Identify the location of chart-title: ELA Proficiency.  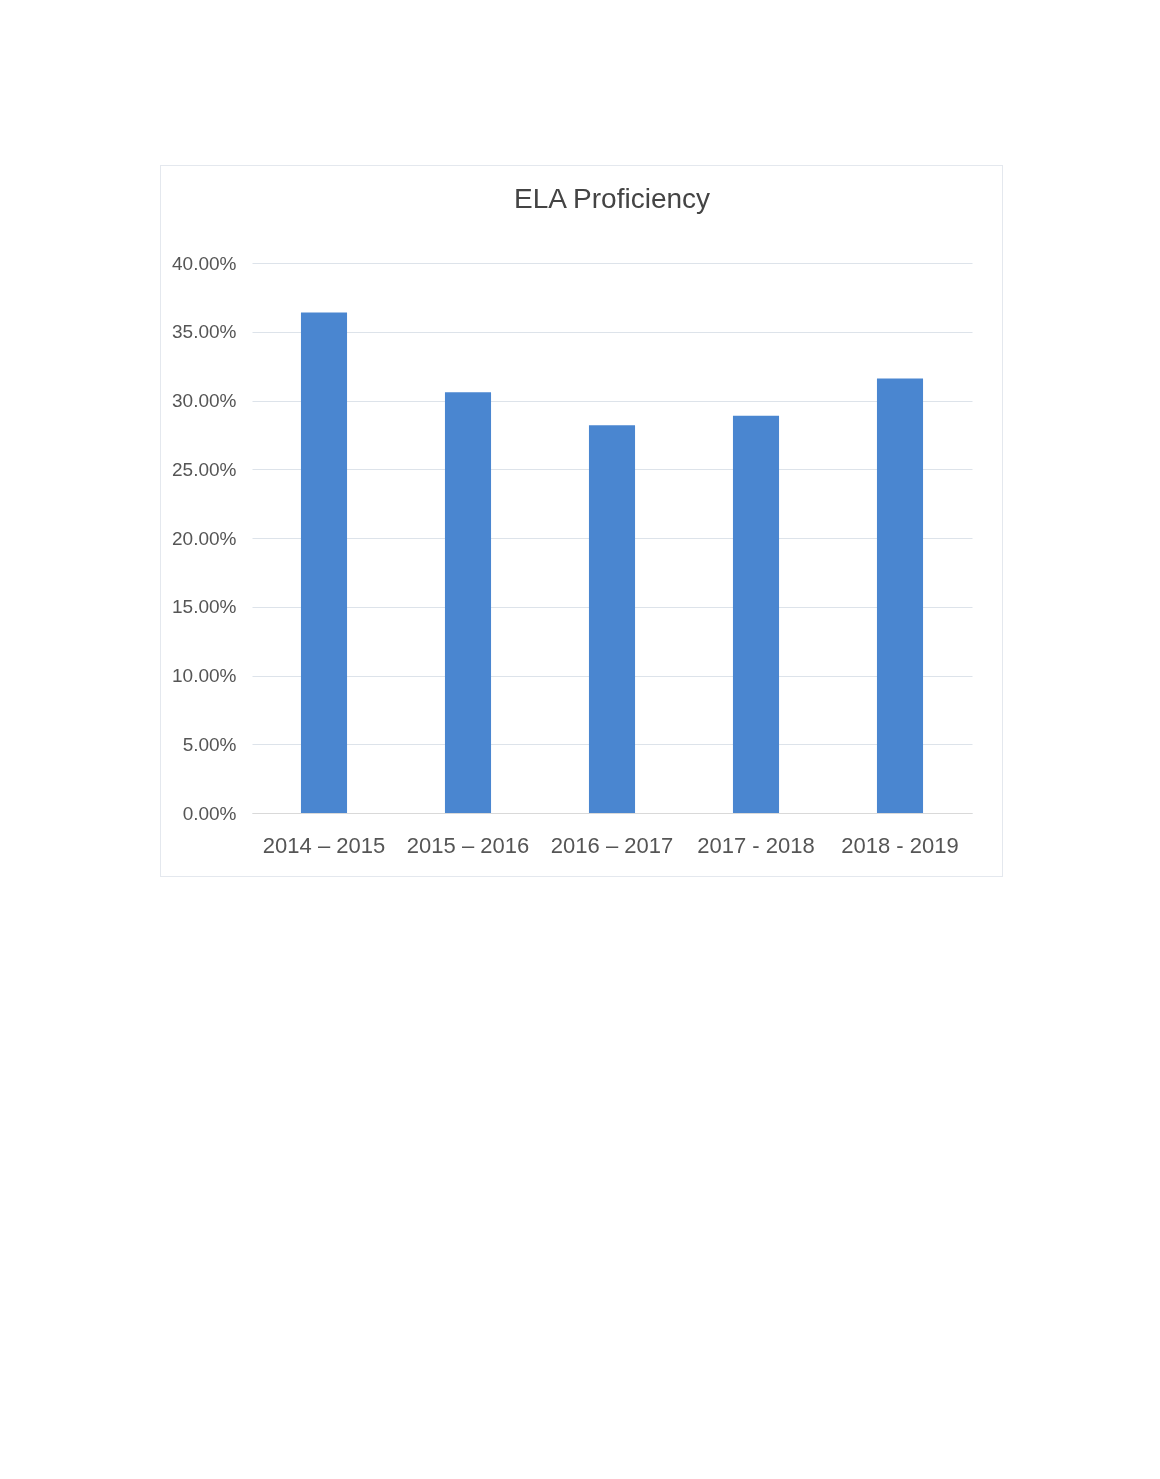
(612, 198).